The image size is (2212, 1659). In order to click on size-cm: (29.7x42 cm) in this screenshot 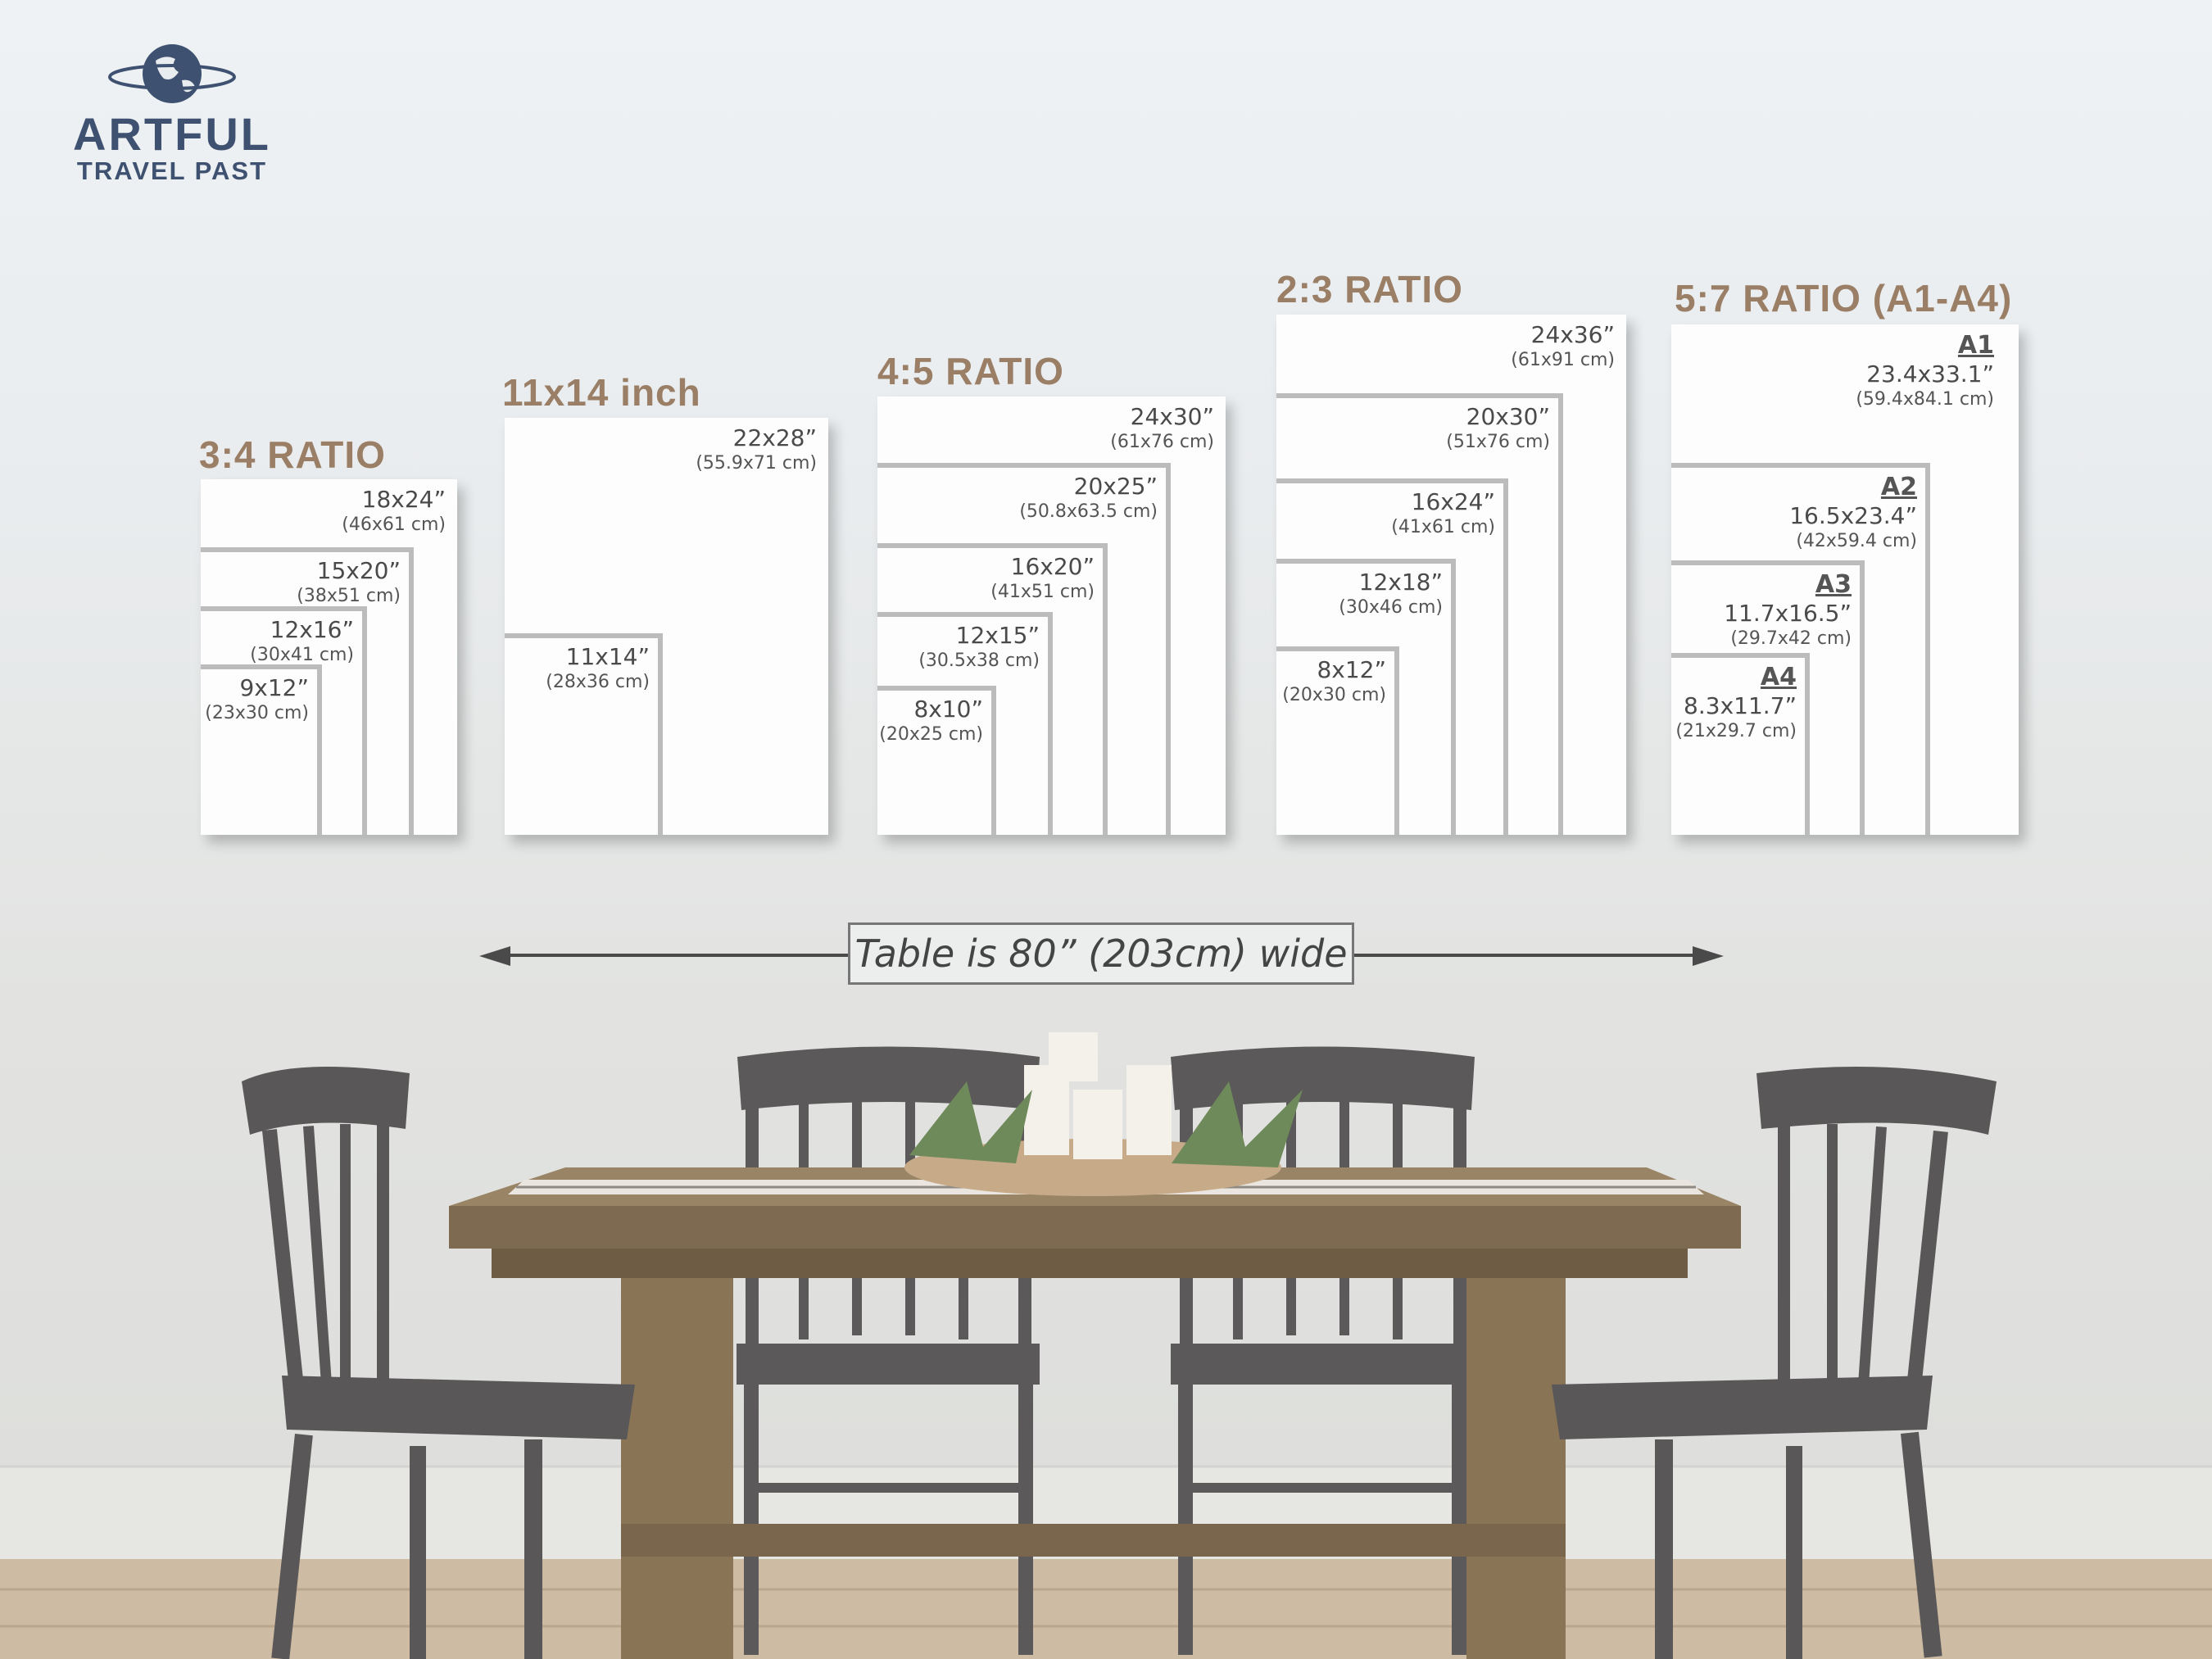, I will do `click(1791, 638)`.